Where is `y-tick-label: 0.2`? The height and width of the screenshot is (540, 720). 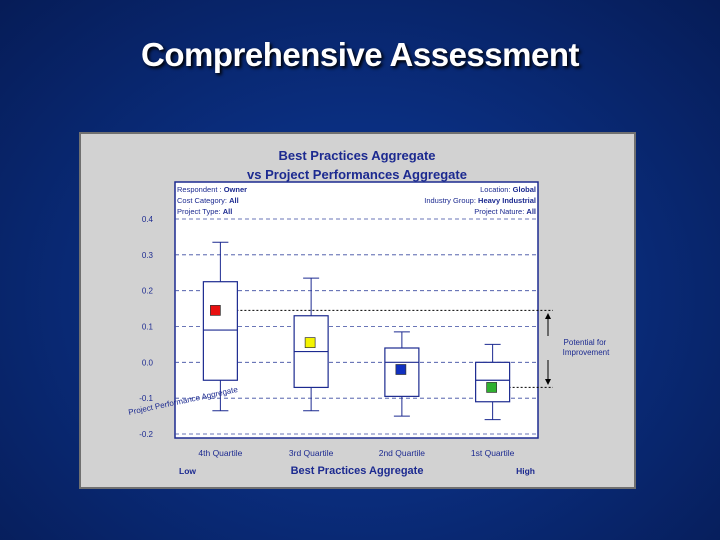 y-tick-label: 0.2 is located at coordinates (148, 291).